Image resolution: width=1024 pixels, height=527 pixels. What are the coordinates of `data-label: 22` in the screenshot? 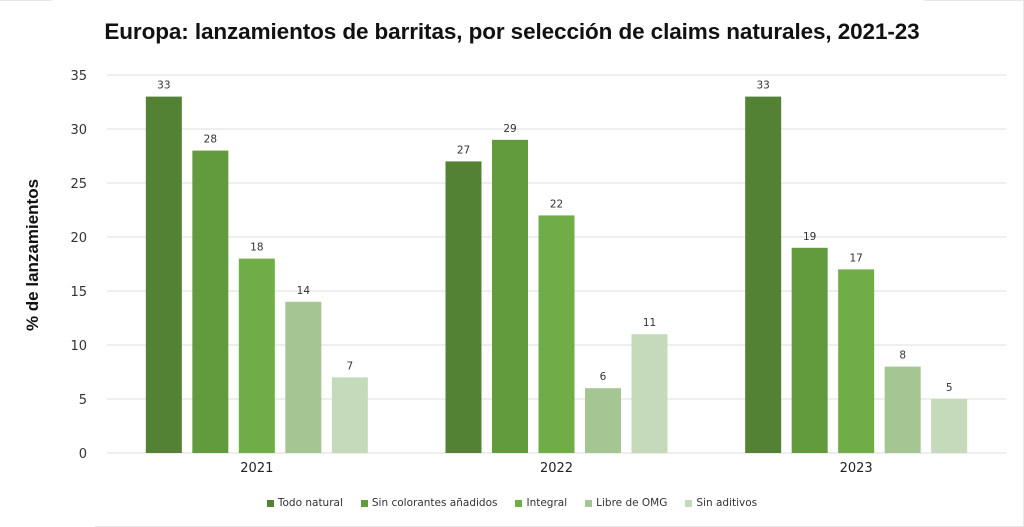 It's located at (556, 204).